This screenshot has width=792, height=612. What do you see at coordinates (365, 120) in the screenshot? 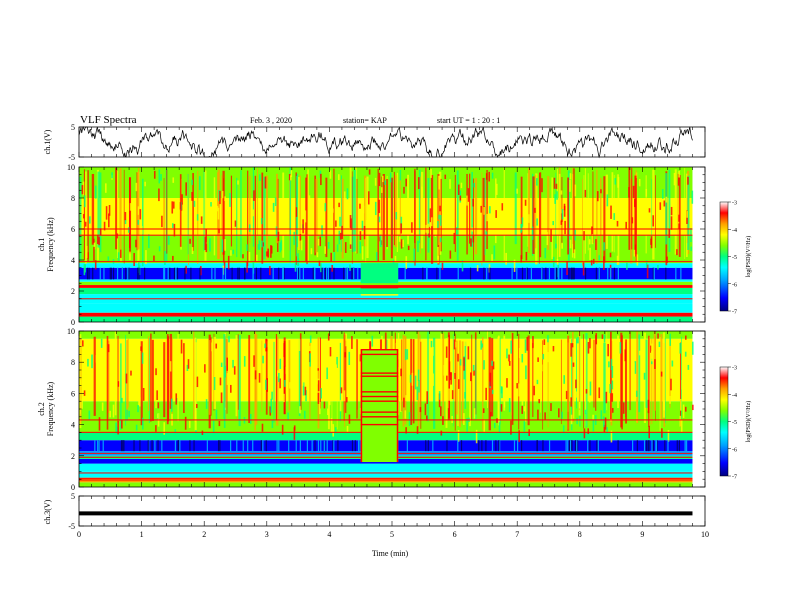
I see `station-label: station= KAP` at bounding box center [365, 120].